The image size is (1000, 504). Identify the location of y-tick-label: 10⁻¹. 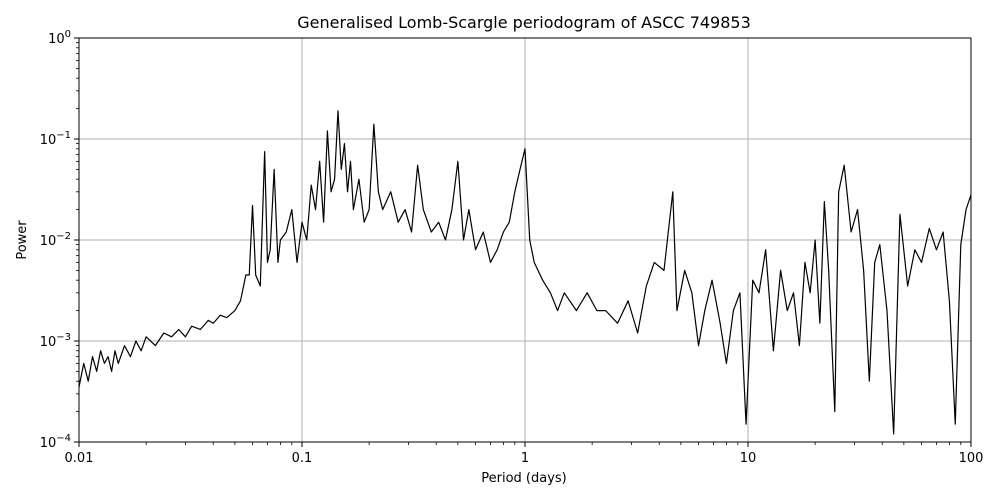
(55, 139).